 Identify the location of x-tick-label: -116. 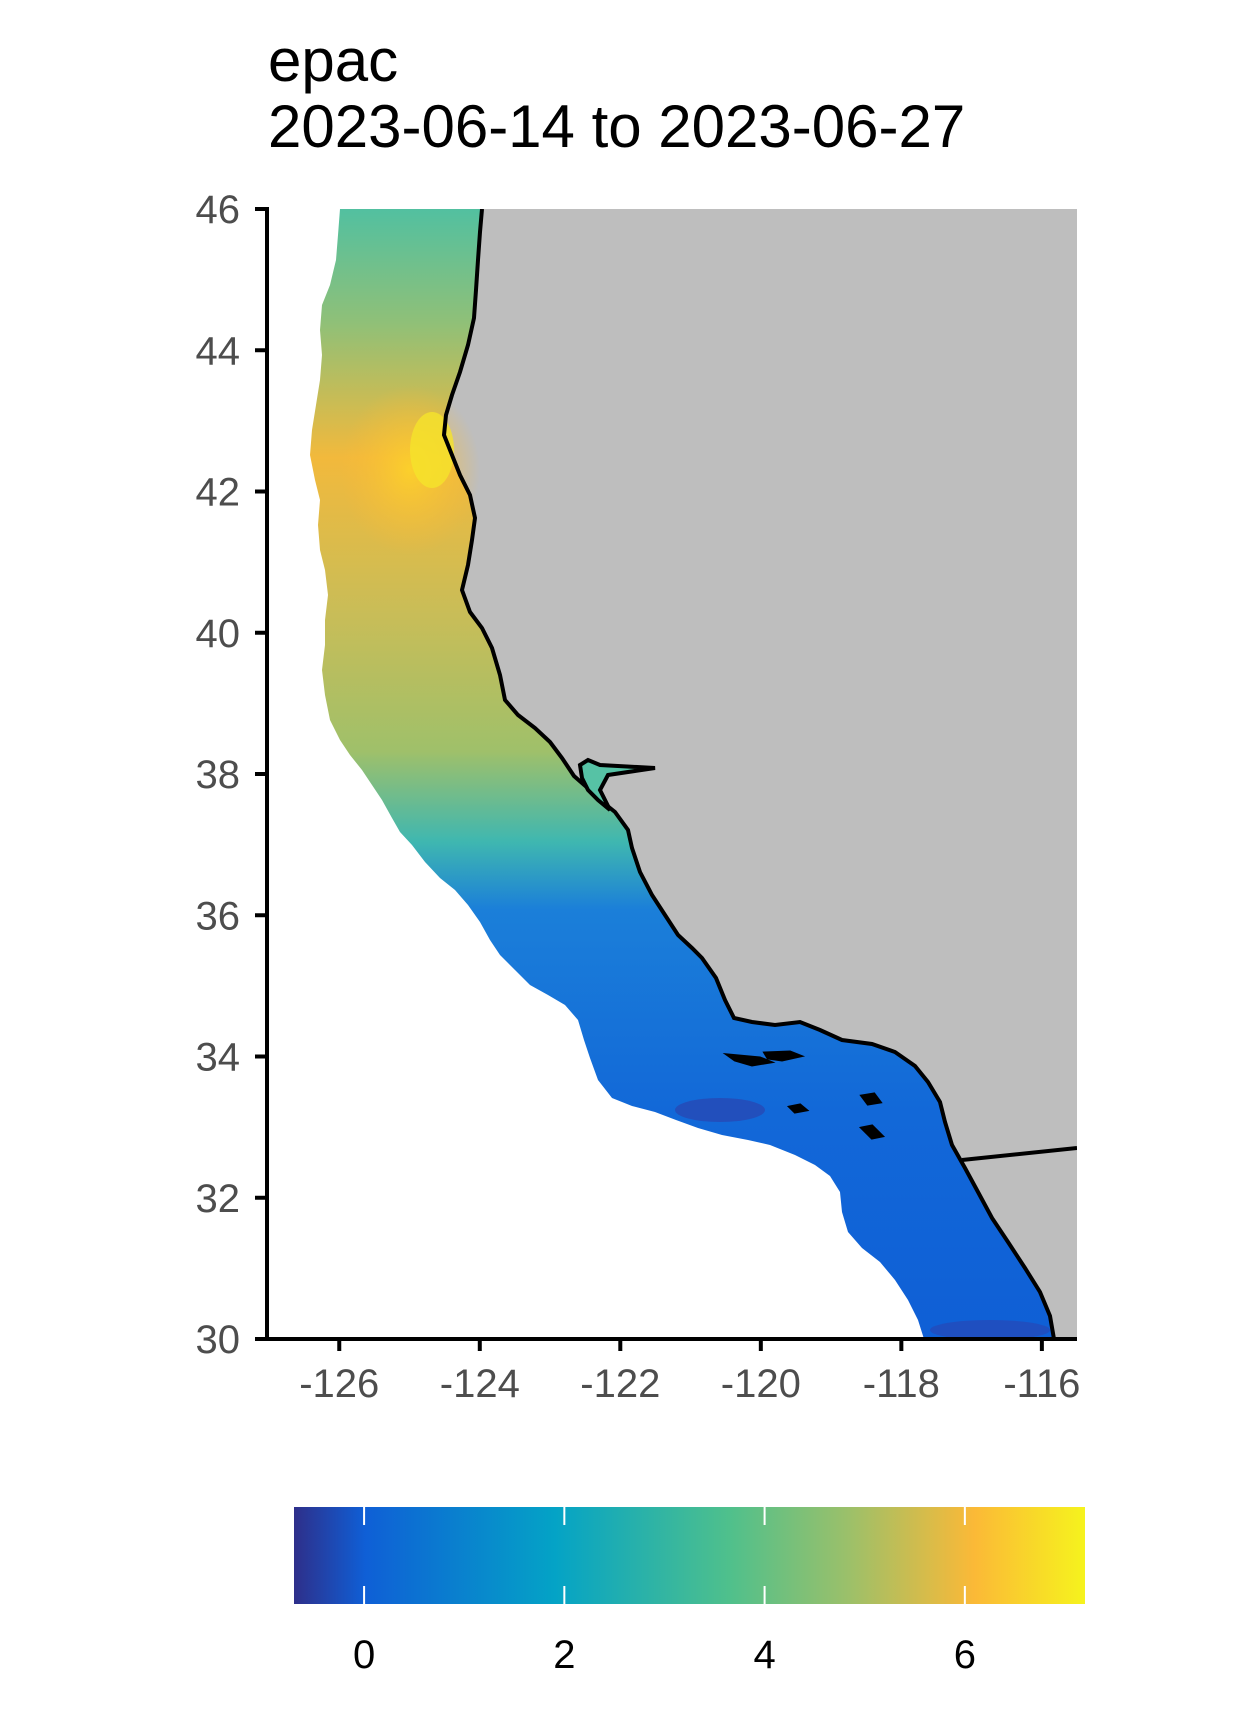
(1041, 1384).